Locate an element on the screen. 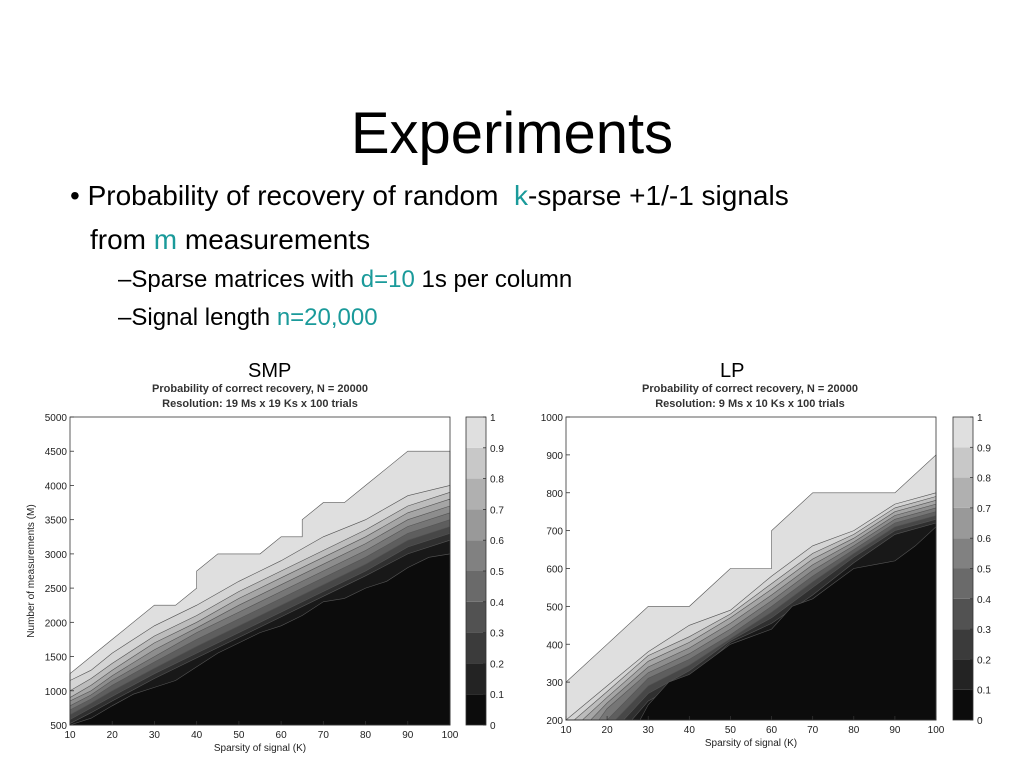 The height and width of the screenshot is (768, 1024). y-axis-label: Number of measurements (M) is located at coordinates (31, 570).